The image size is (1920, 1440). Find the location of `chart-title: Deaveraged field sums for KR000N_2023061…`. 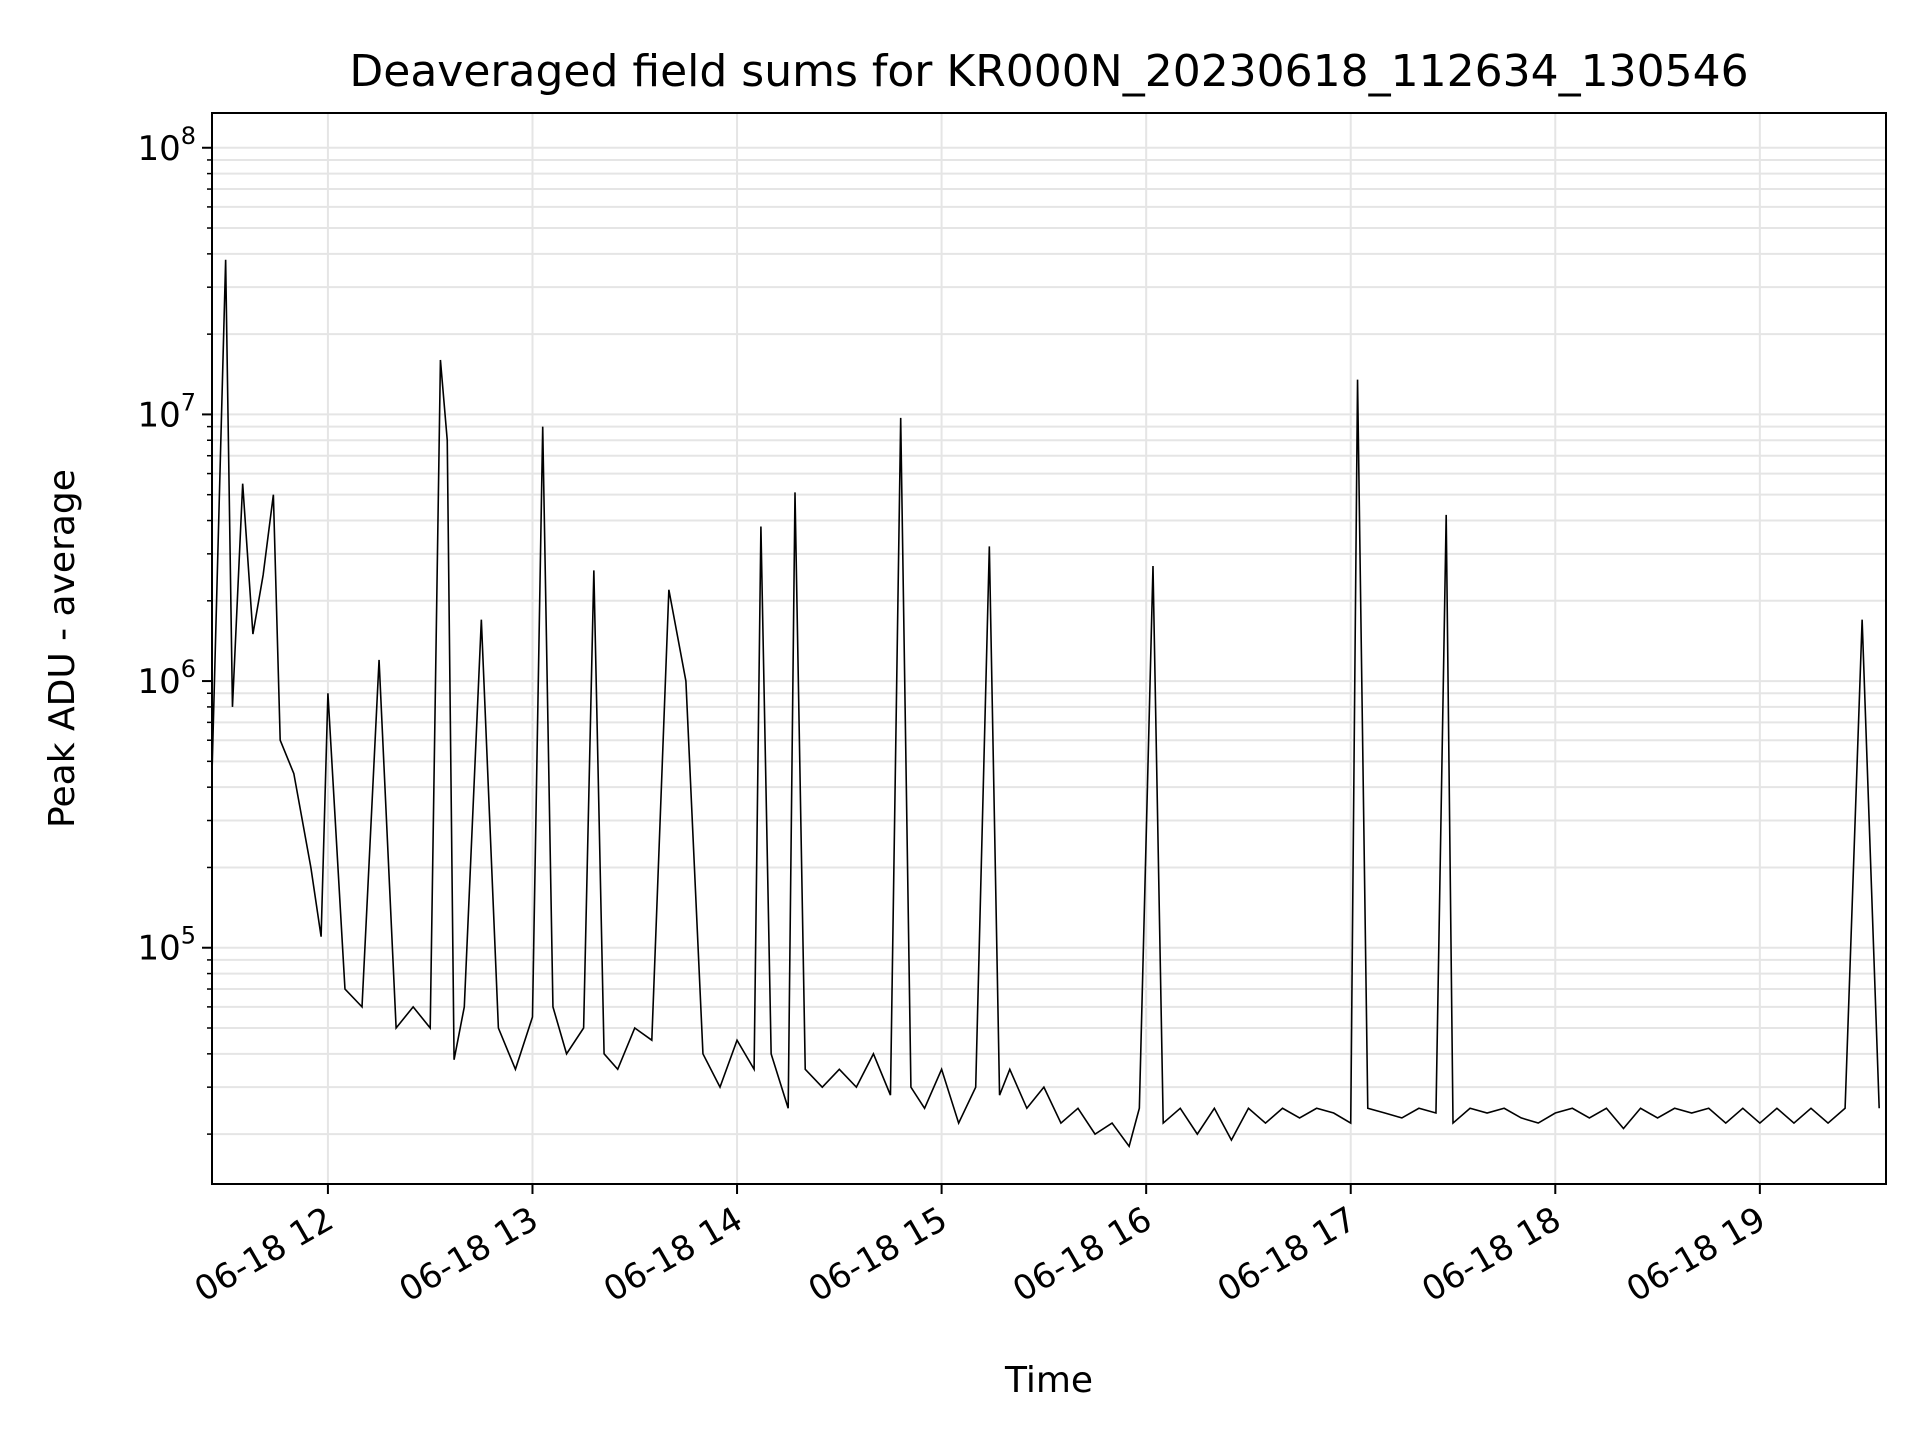

chart-title: Deaveraged field sums for KR000N_2023061… is located at coordinates (1048, 71).